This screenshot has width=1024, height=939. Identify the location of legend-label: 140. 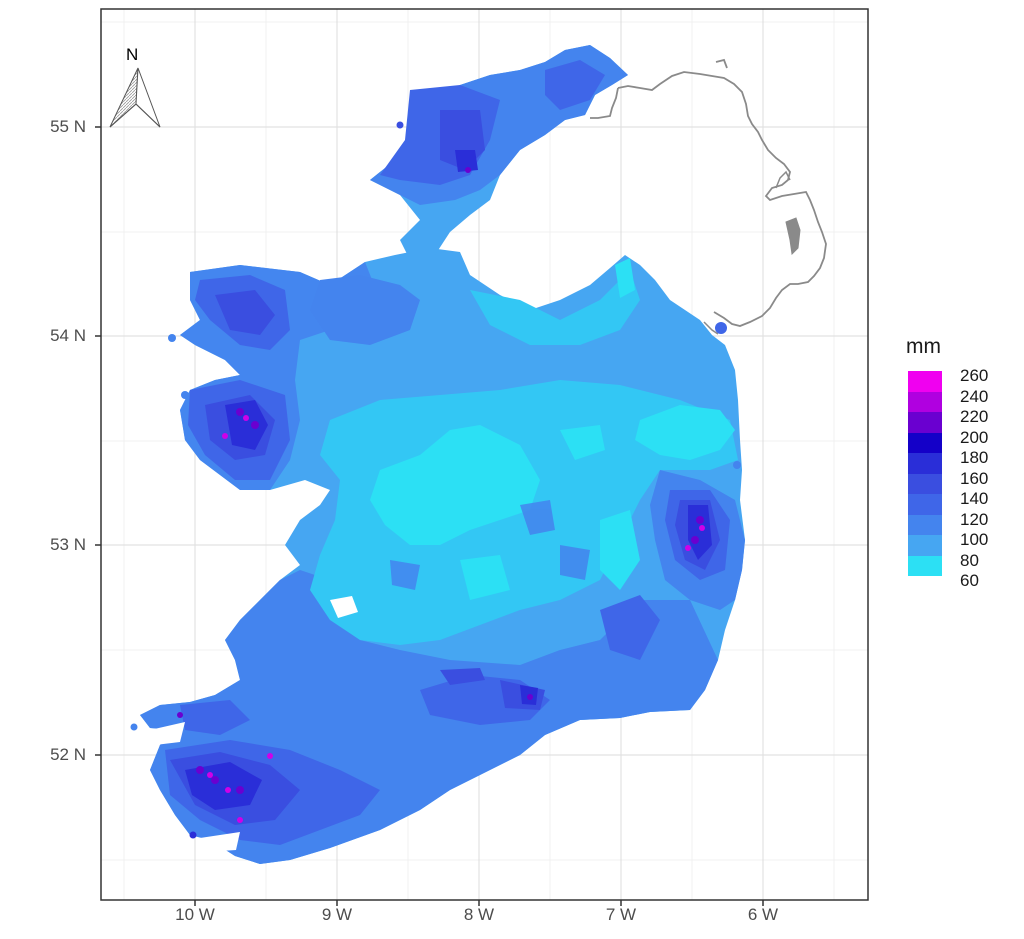
(974, 498).